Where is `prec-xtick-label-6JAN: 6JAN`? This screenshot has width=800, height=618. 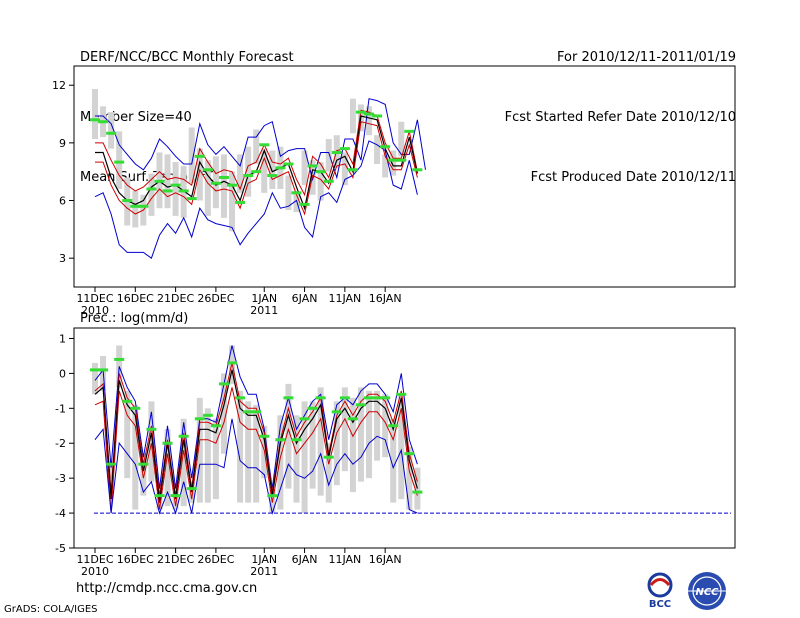
prec-xtick-label-6JAN: 6JAN is located at coordinates (305, 559).